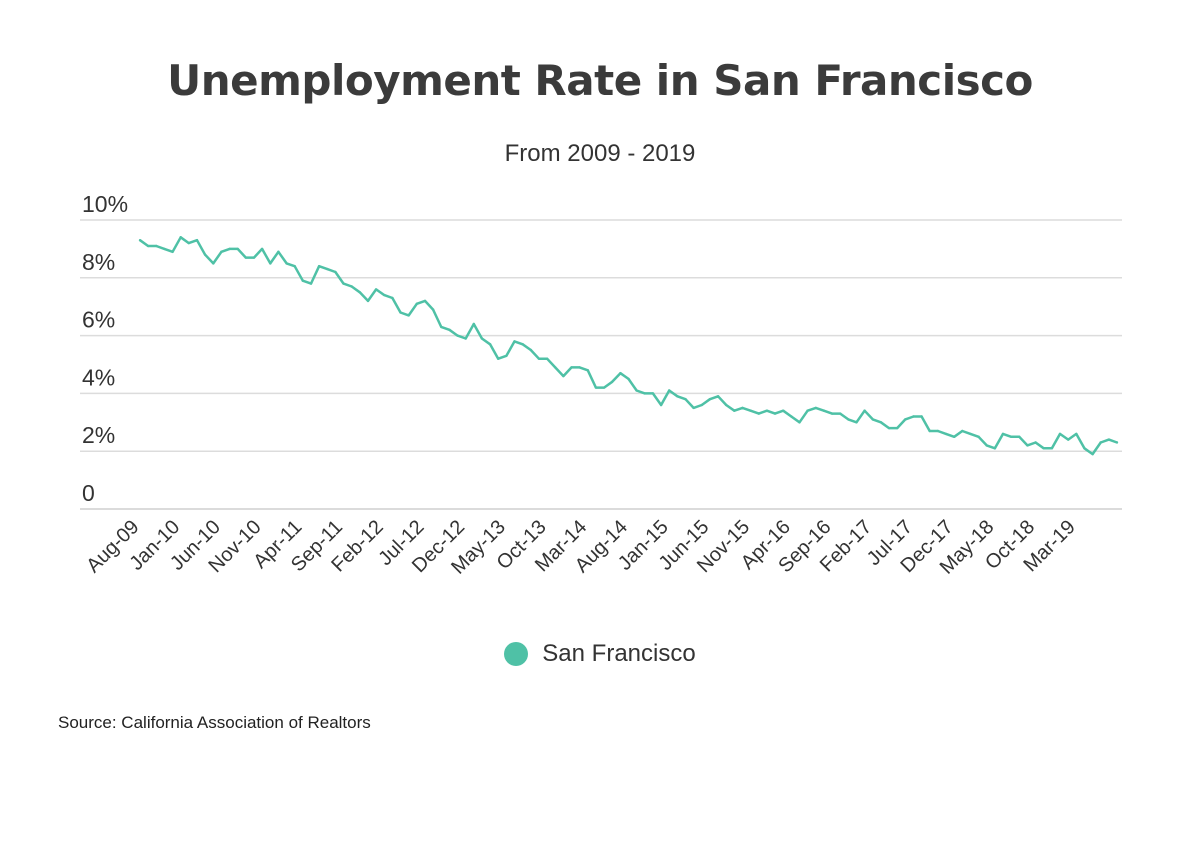 The width and height of the screenshot is (1200, 860). What do you see at coordinates (619, 653) in the screenshot?
I see `legend-label: San Francisco` at bounding box center [619, 653].